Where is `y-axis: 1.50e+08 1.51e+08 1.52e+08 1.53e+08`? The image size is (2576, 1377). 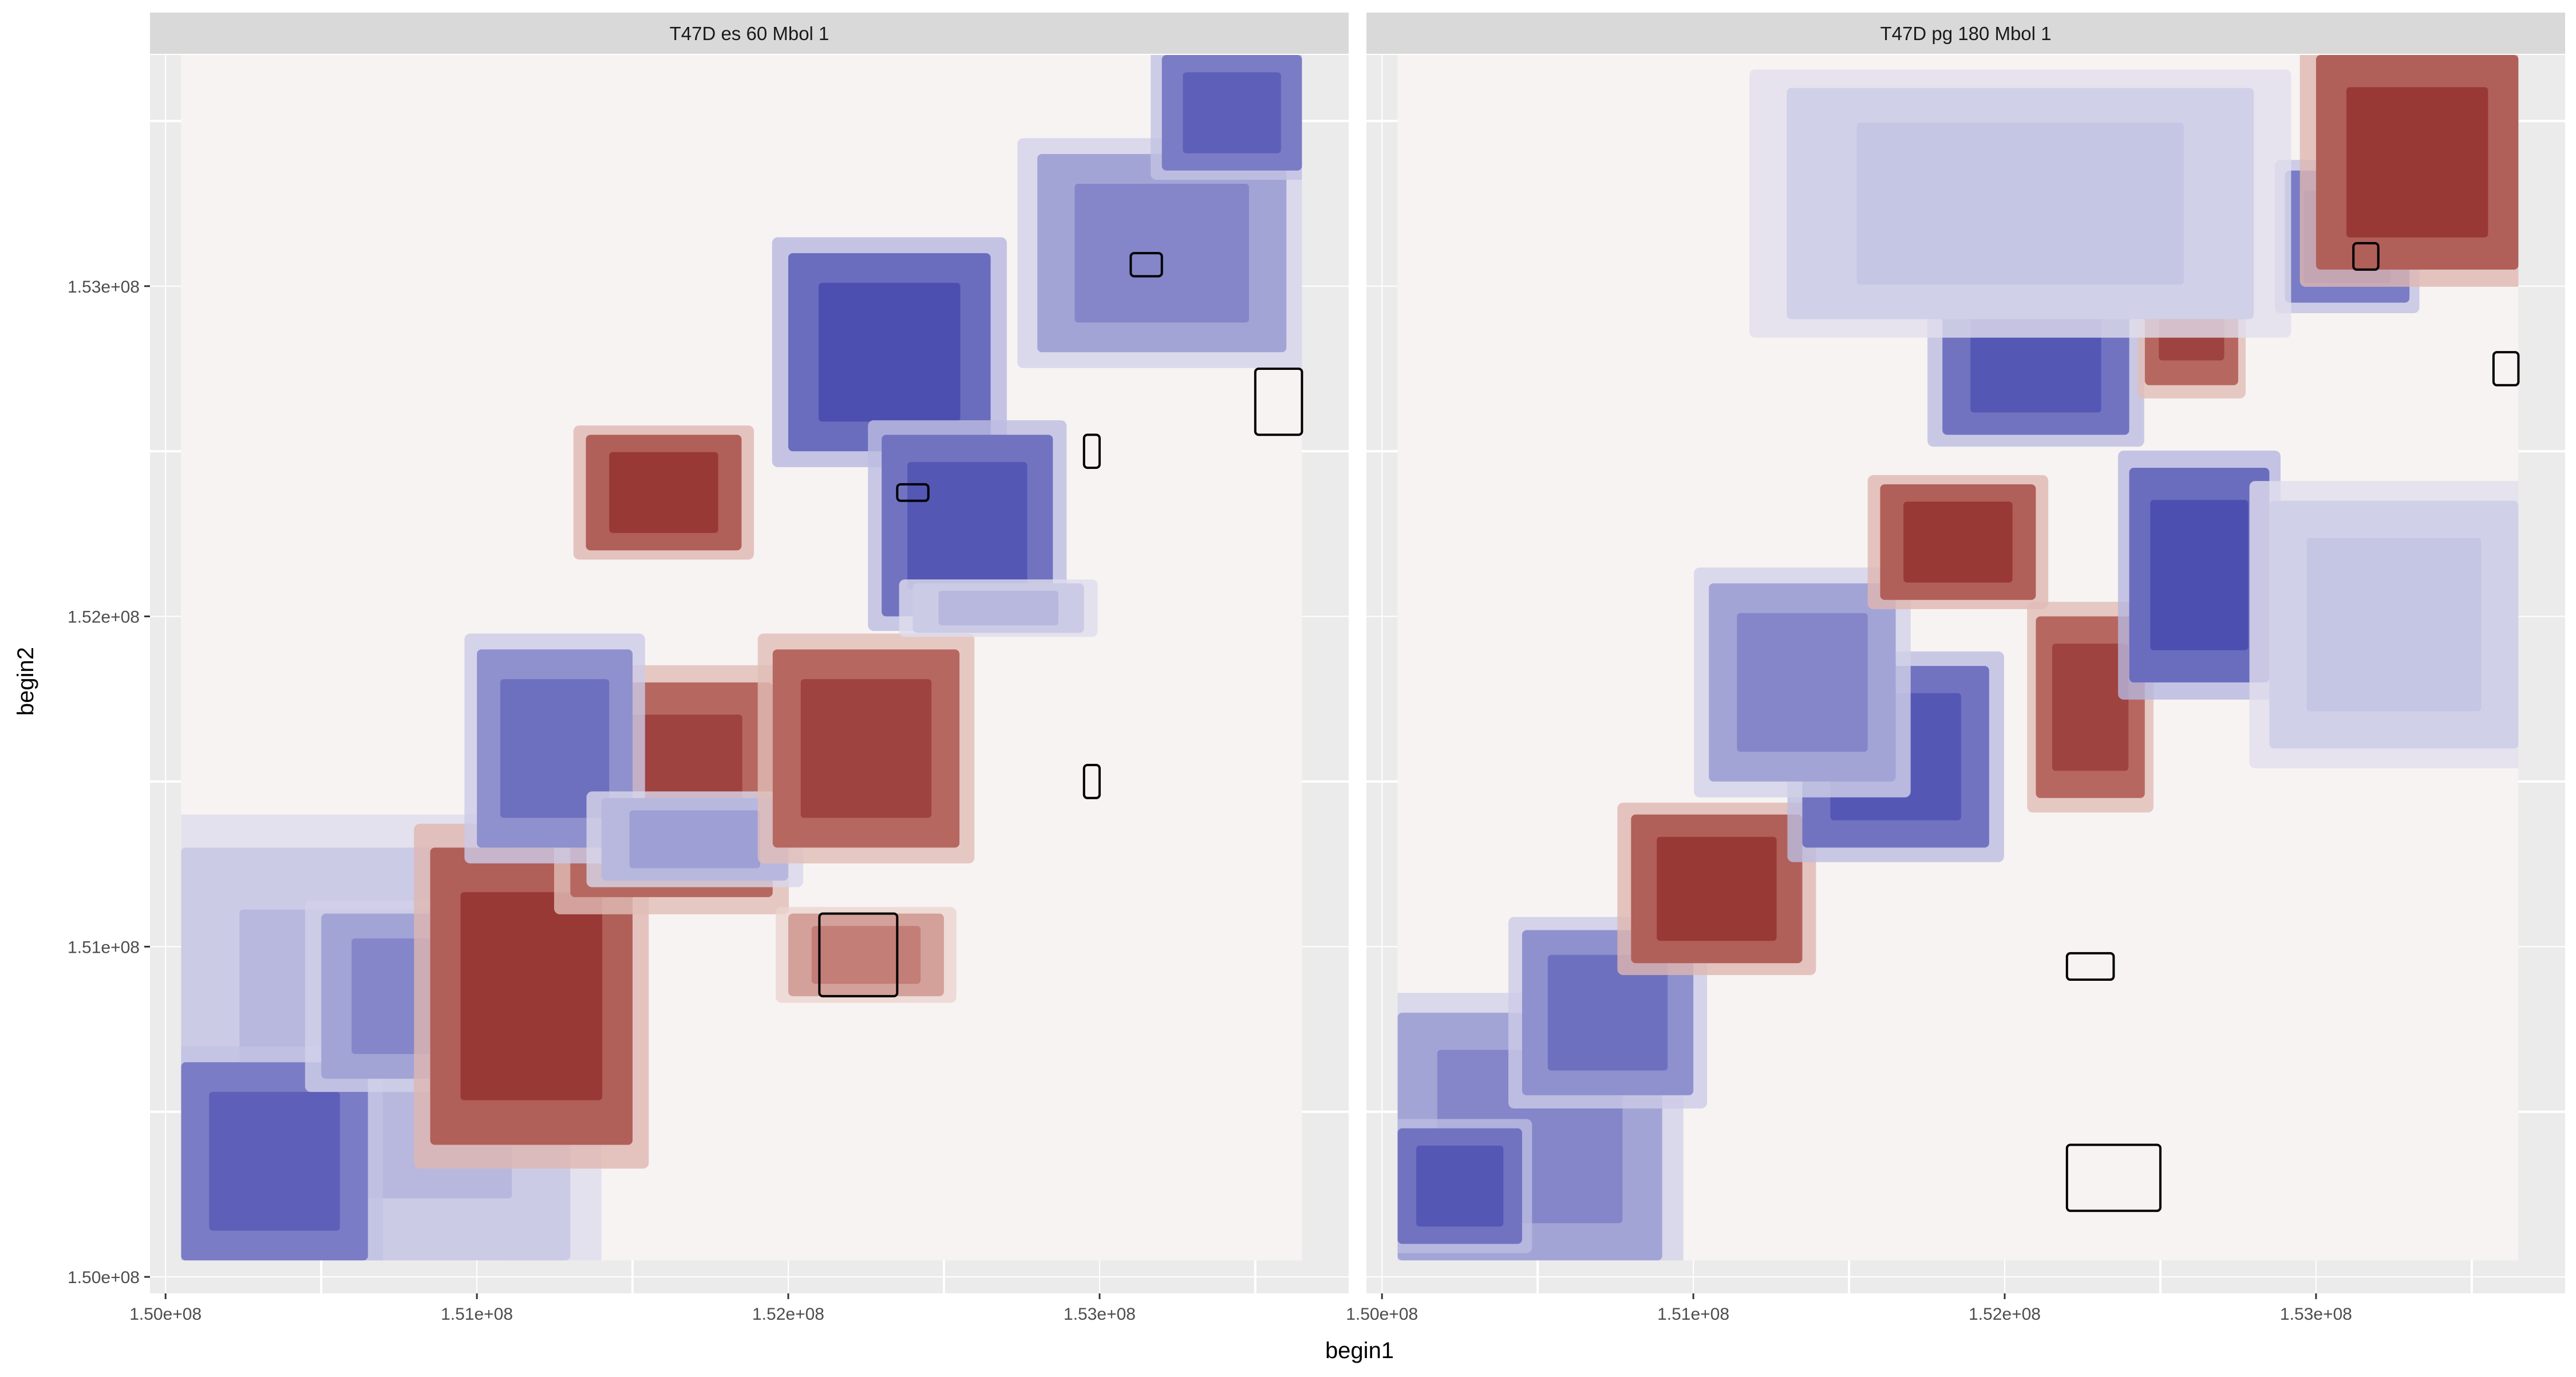
y-axis: 1.50e+08 1.51e+08 1.52e+08 1.53e+08 is located at coordinates (109, 782).